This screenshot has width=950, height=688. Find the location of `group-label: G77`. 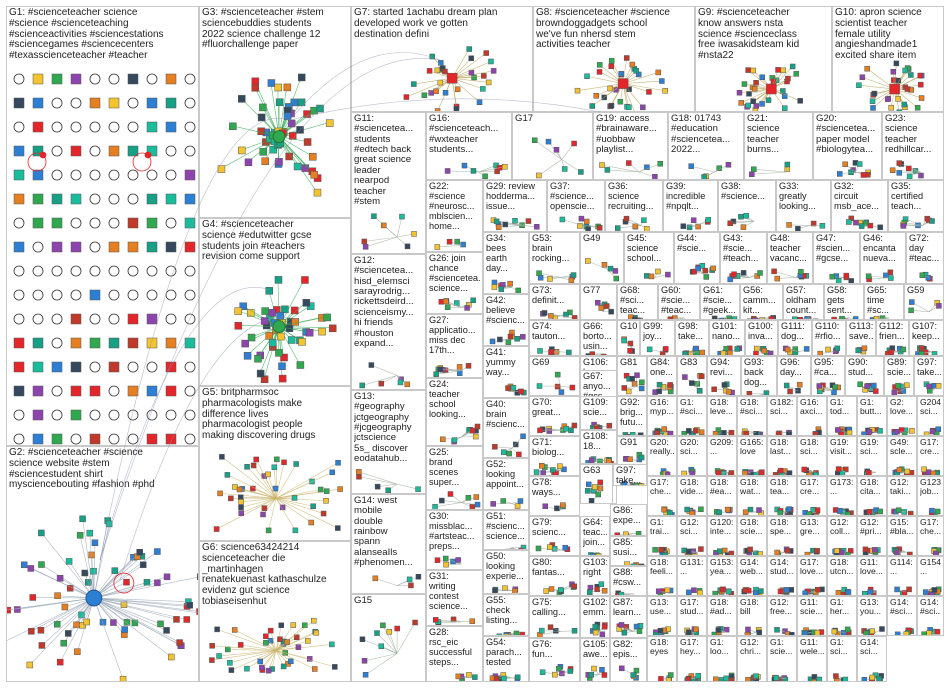

group-label: G77 is located at coordinates (592, 290).